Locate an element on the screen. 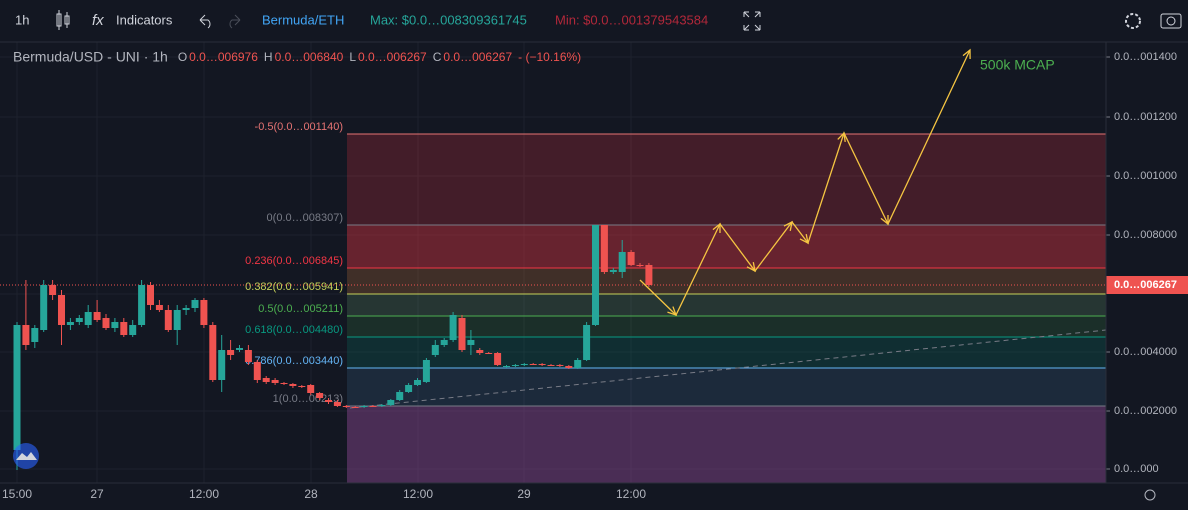 The image size is (1188, 510). legend-item: H is located at coordinates (268, 57).